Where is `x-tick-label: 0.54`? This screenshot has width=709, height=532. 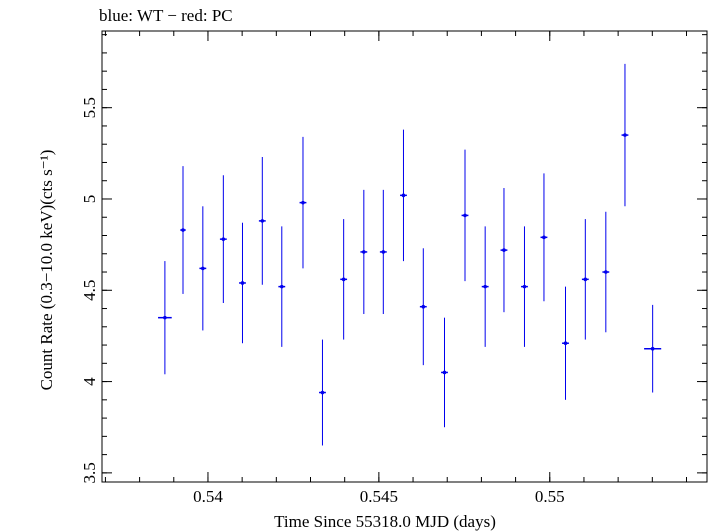 x-tick-label: 0.54 is located at coordinates (208, 496).